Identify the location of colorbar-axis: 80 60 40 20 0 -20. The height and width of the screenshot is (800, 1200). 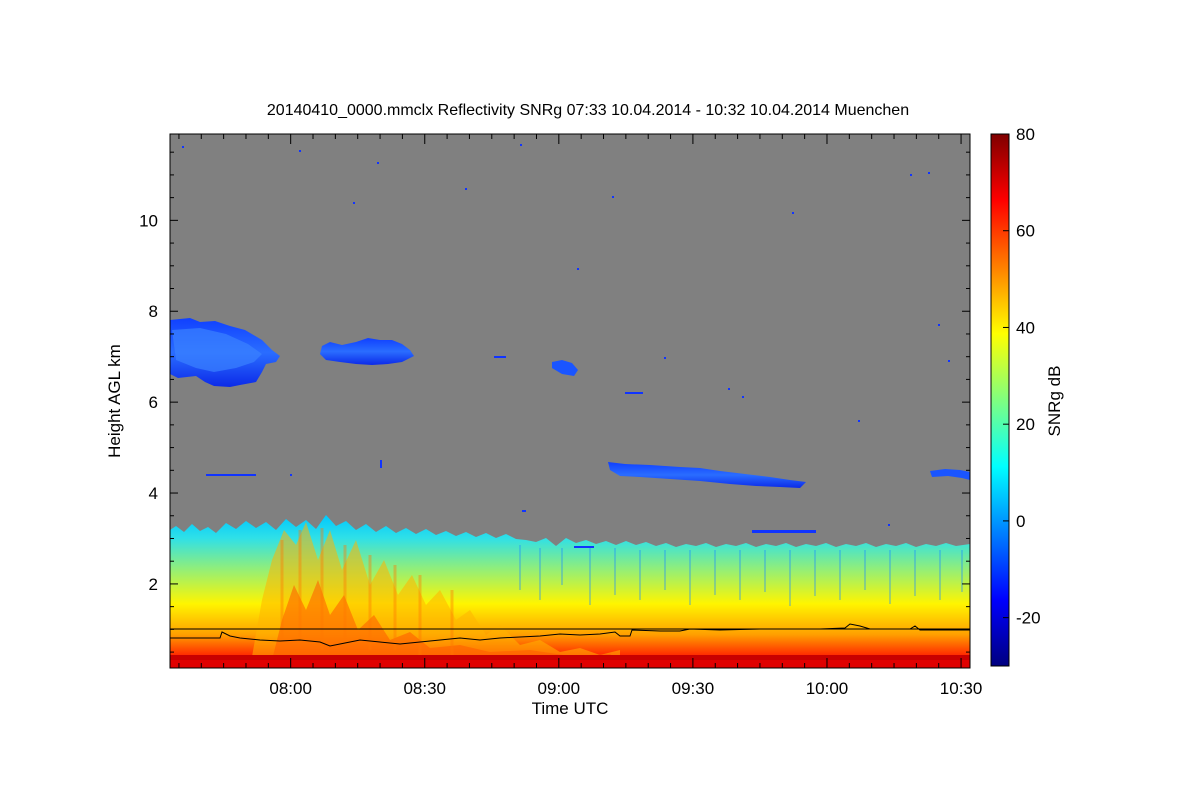
(1022, 376).